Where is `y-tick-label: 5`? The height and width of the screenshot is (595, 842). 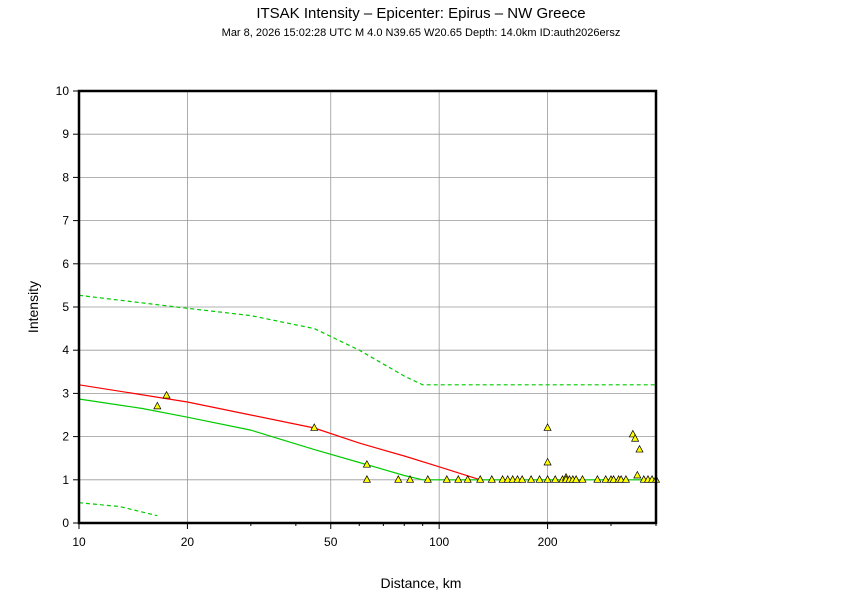 y-tick-label: 5 is located at coordinates (65, 307).